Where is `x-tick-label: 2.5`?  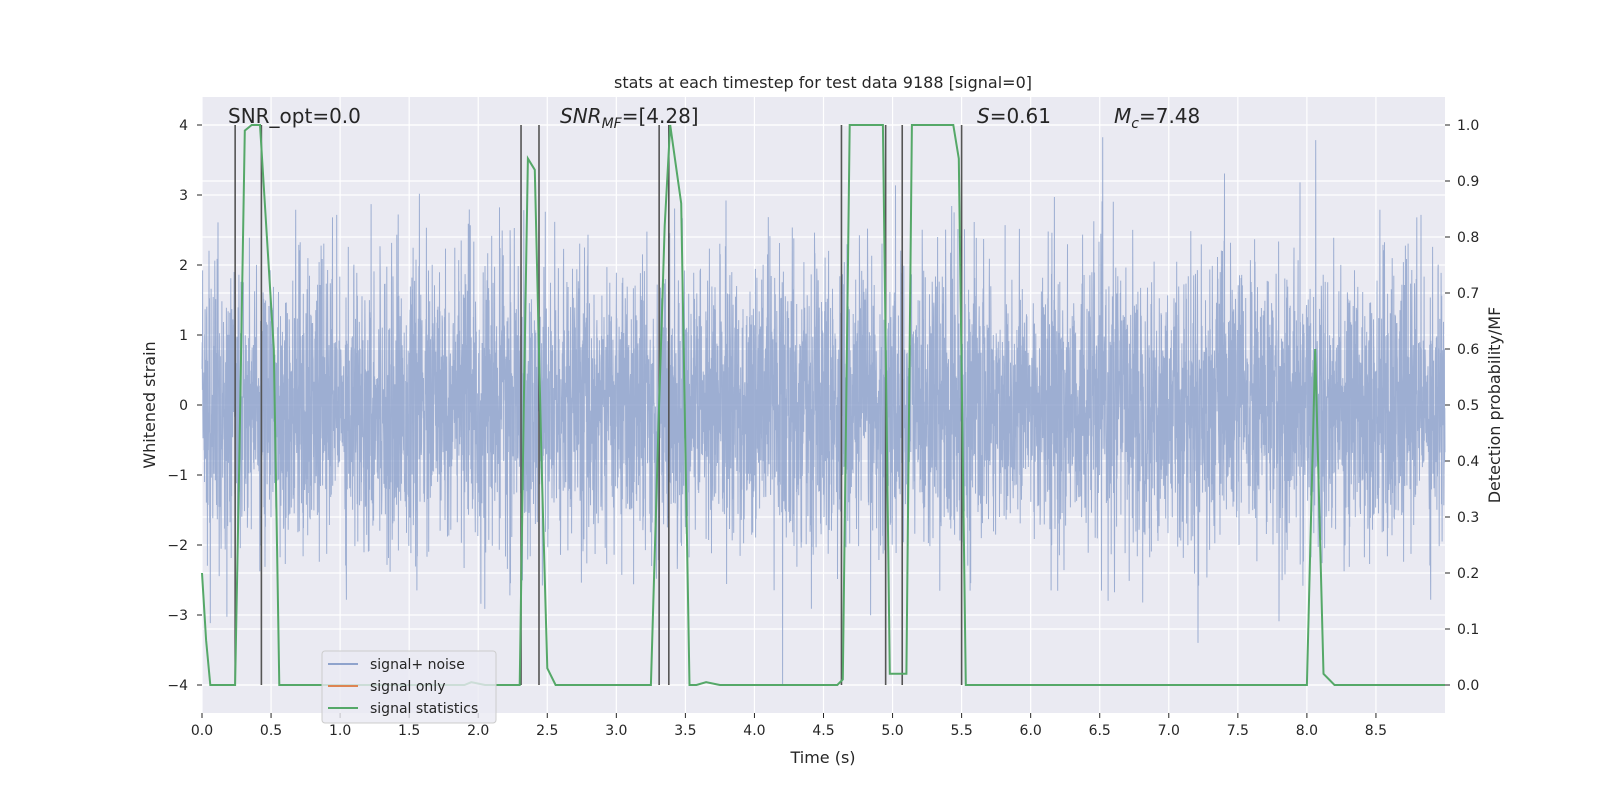
x-tick-label: 2.5 is located at coordinates (547, 731).